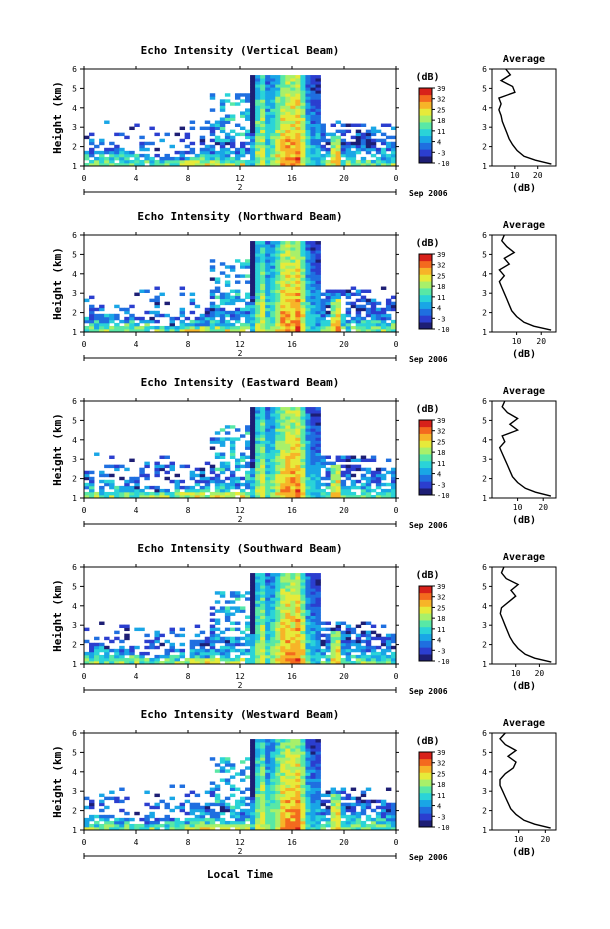 The width and height of the screenshot is (610, 929). What do you see at coordinates (74, 459) in the screenshot?
I see `y-tick-label: 3` at bounding box center [74, 459].